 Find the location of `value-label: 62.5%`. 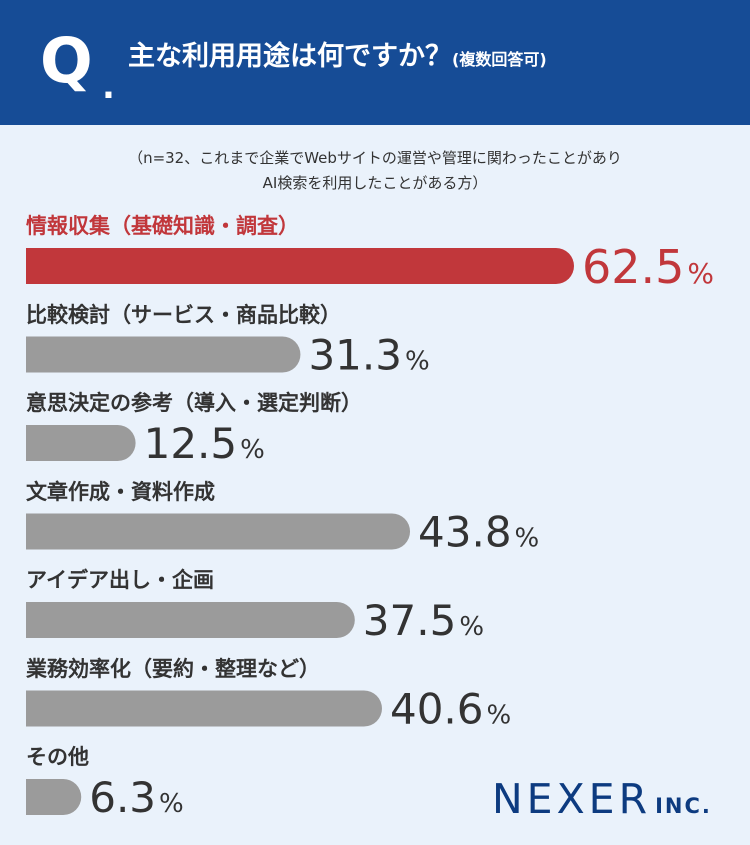

value-label: 62.5% is located at coordinates (648, 267).